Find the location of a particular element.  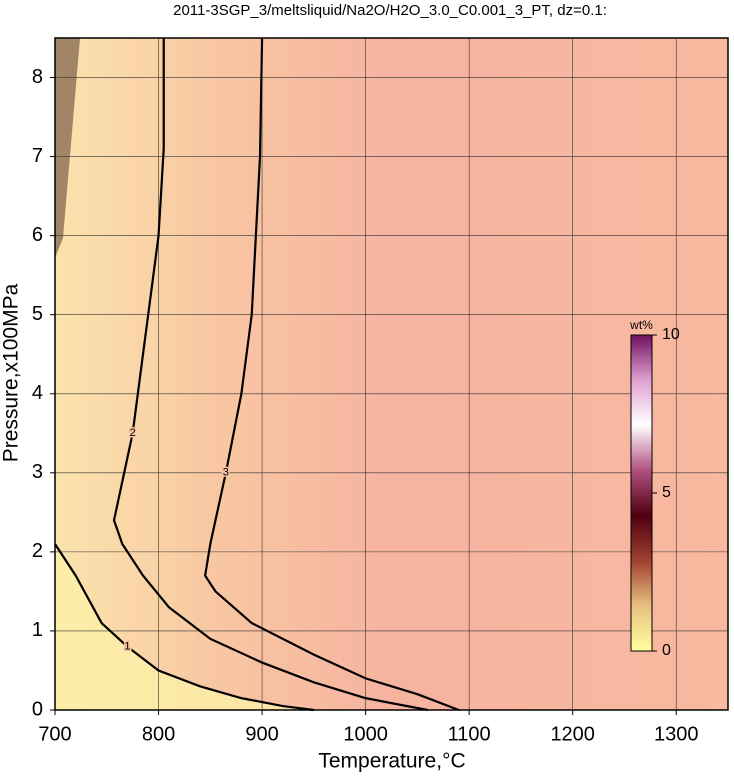

y-tick-label: 4 is located at coordinates (37, 393).